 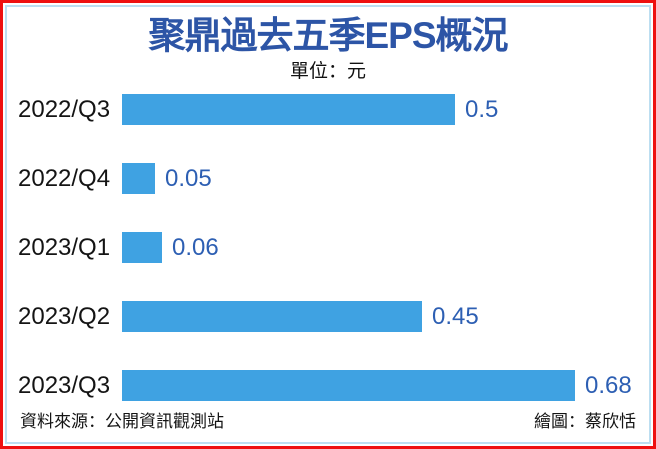 I want to click on chart-row: 2023/Q2 0.45, so click(x=328, y=316).